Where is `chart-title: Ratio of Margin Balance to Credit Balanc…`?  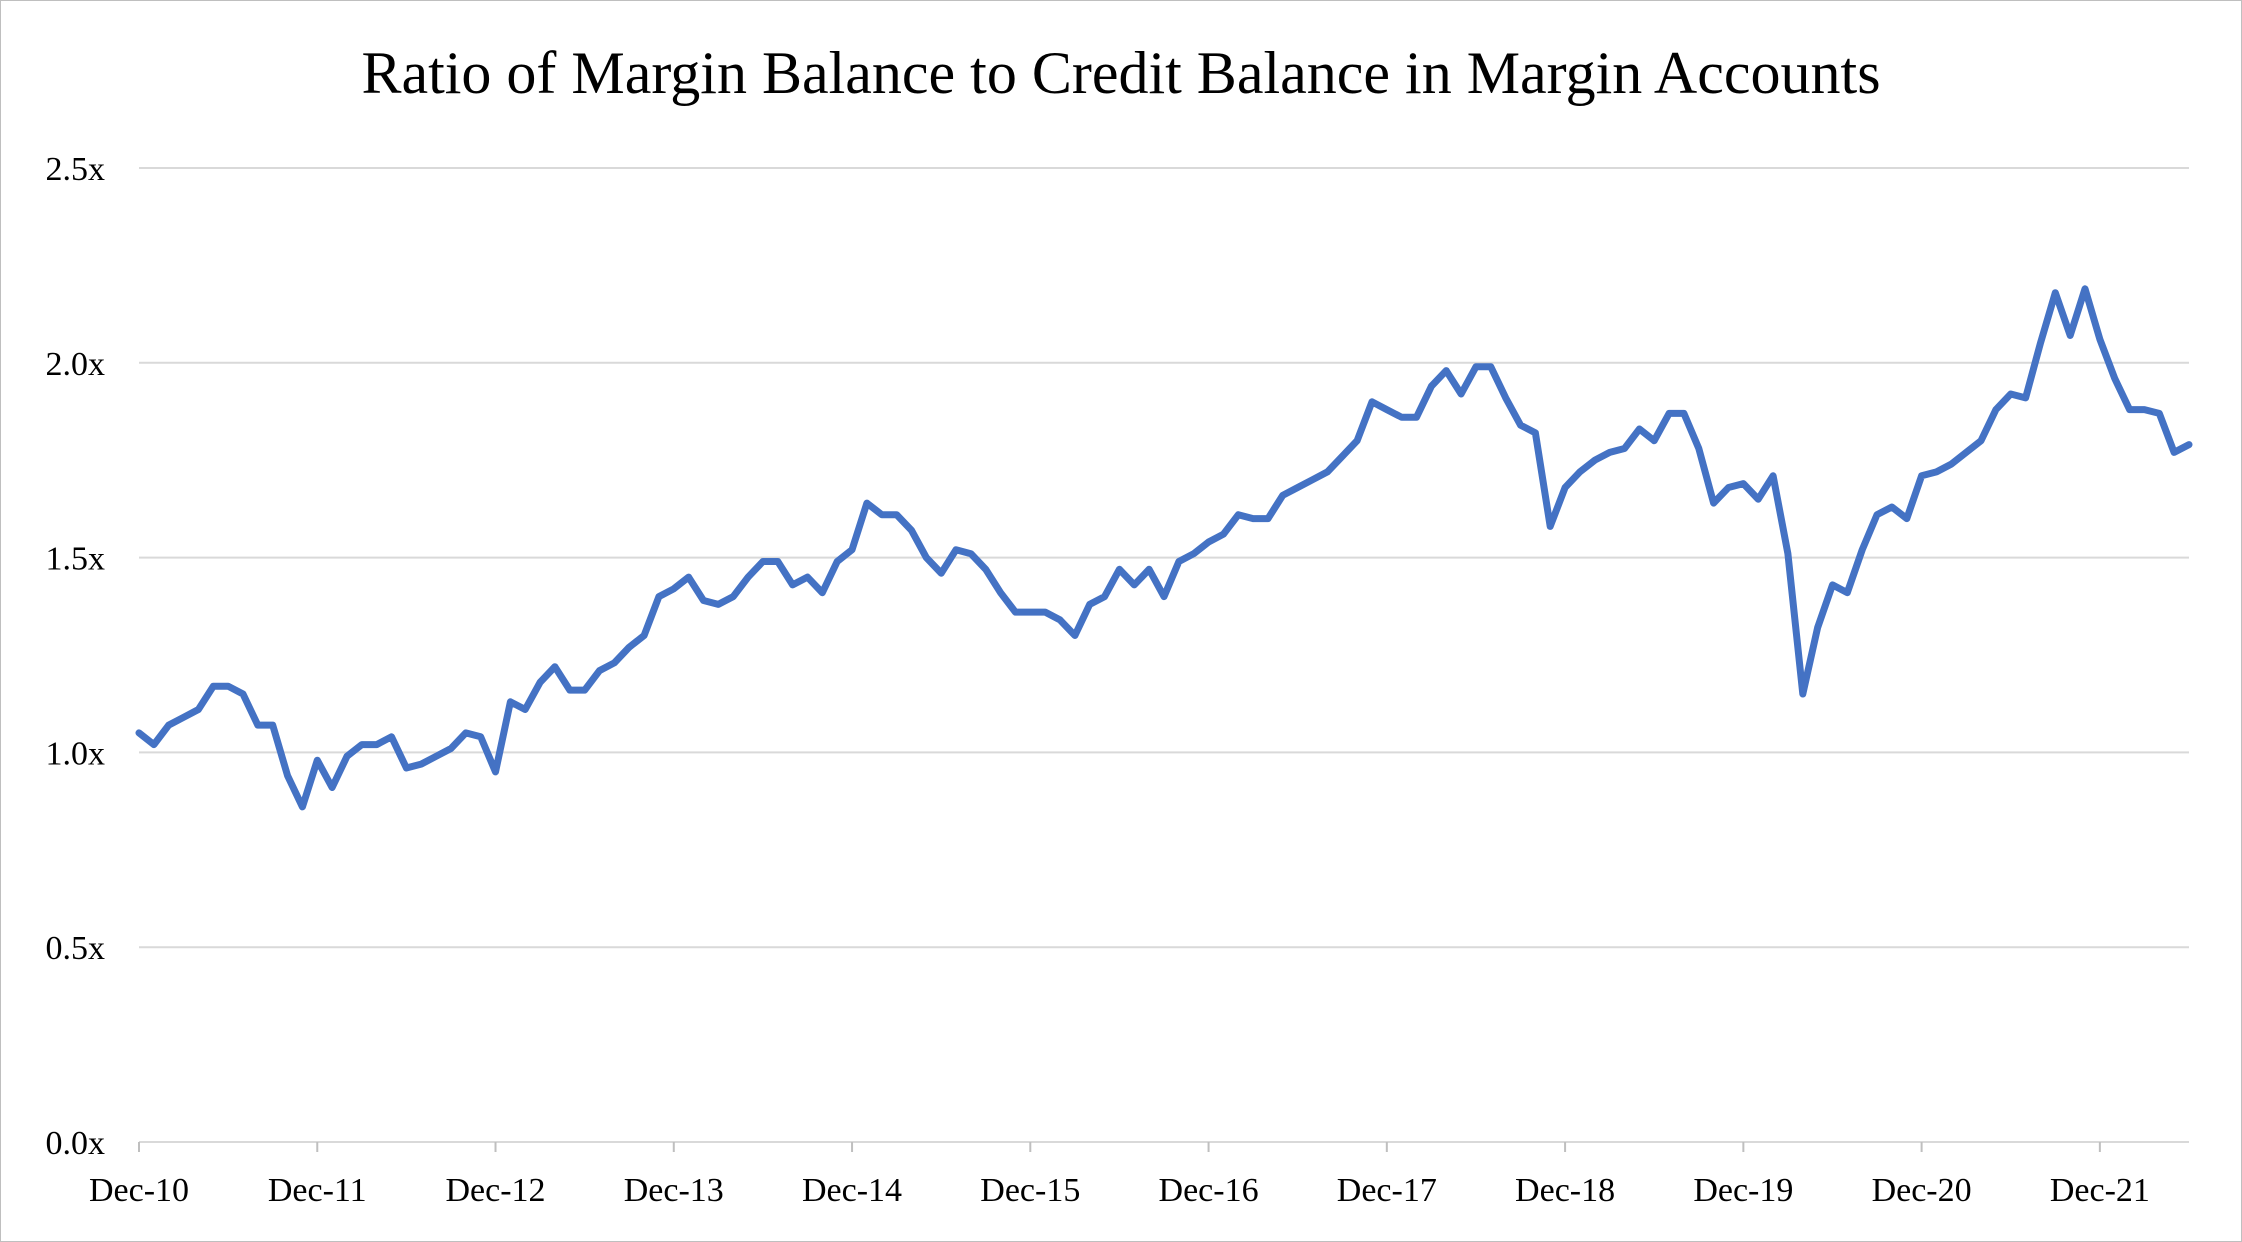 chart-title: Ratio of Margin Balance to Credit Balanc… is located at coordinates (1120, 73).